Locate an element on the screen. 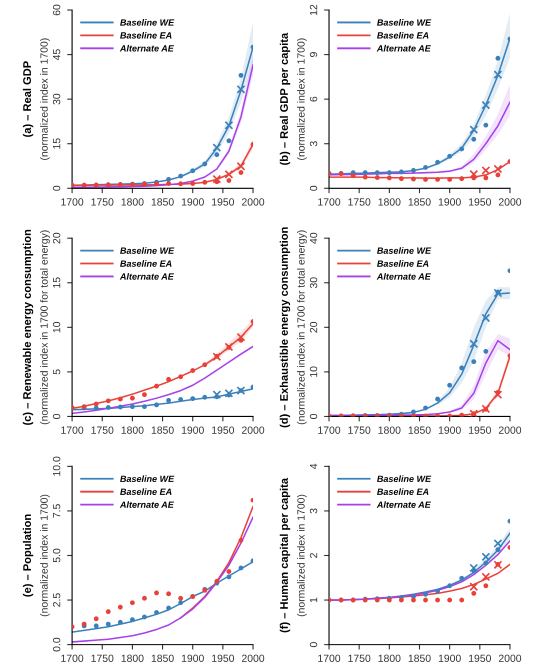  y-axis-title: (d) – Exhaustible energy consumption (normalized index in 1700 for total energy) is located at coordinates (293, 327).